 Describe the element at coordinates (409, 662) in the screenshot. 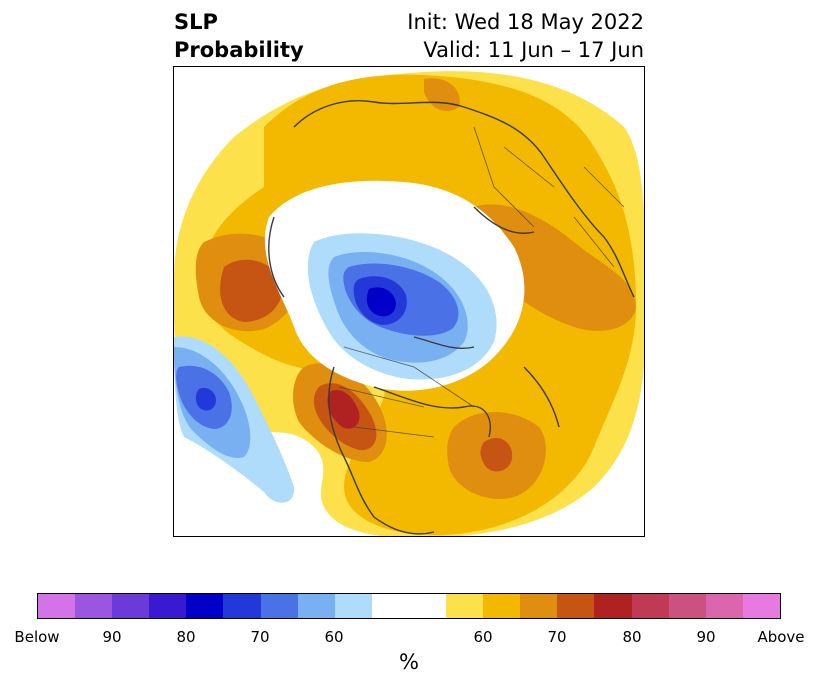

I see `units-label: %` at that location.